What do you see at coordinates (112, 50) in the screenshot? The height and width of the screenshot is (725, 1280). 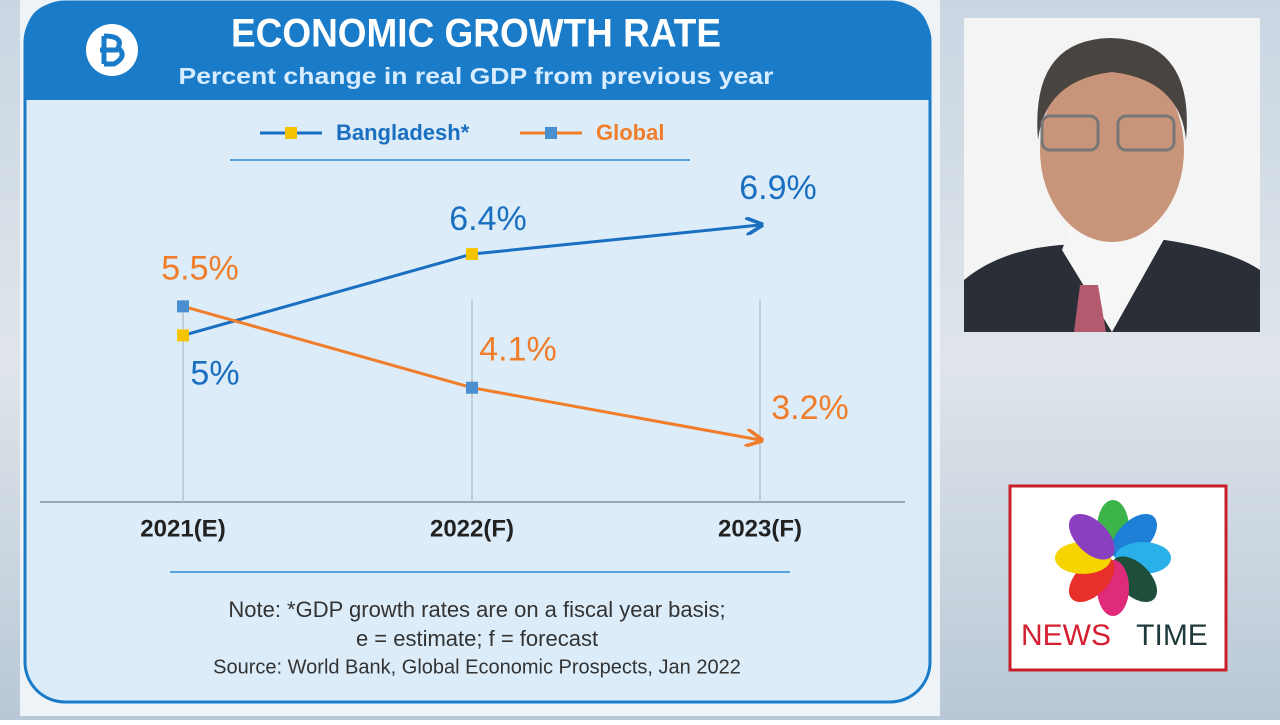 I see `brand-icon-glyph` at bounding box center [112, 50].